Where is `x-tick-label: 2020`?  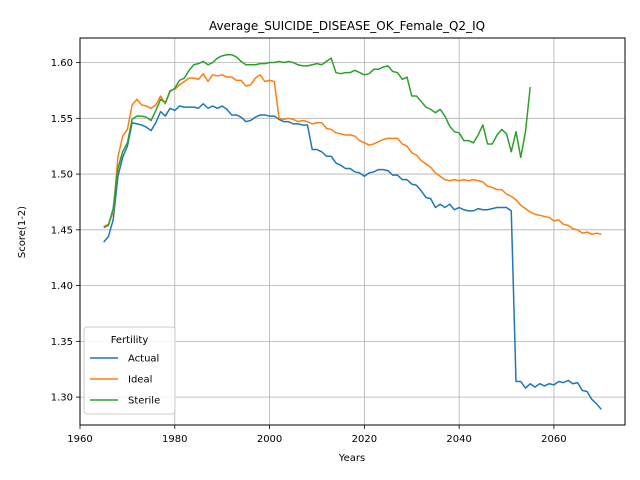
x-tick-label: 2020 is located at coordinates (364, 439).